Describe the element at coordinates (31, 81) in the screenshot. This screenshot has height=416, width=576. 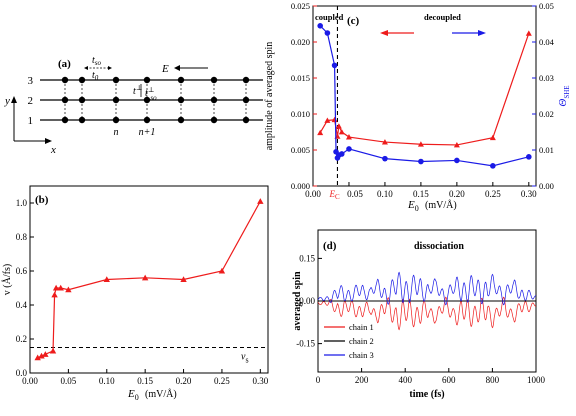
I see `chain-label-3: 3` at that location.